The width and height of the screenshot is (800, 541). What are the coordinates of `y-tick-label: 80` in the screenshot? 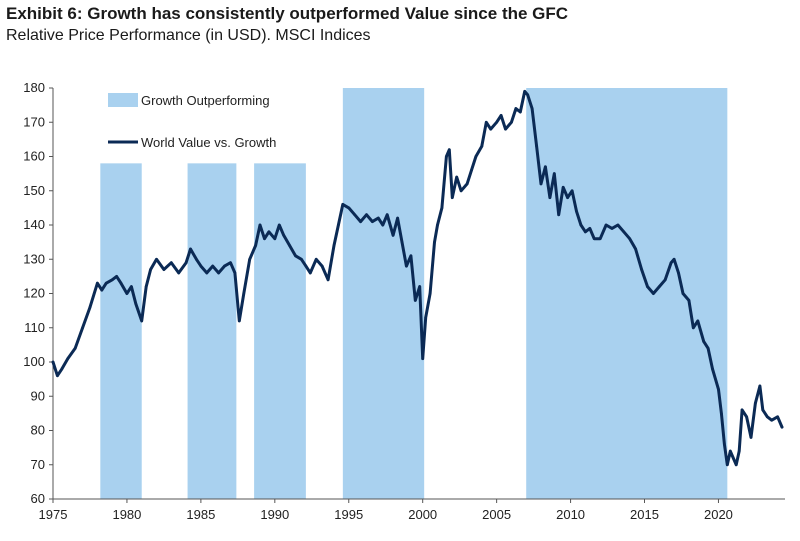 It's located at (38, 430).